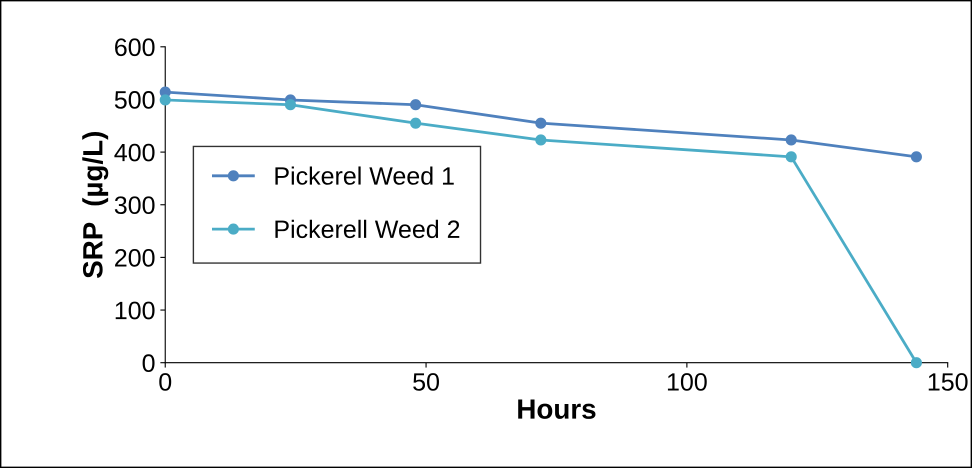  Describe the element at coordinates (134, 100) in the screenshot. I see `y-tick-label: 500` at that location.